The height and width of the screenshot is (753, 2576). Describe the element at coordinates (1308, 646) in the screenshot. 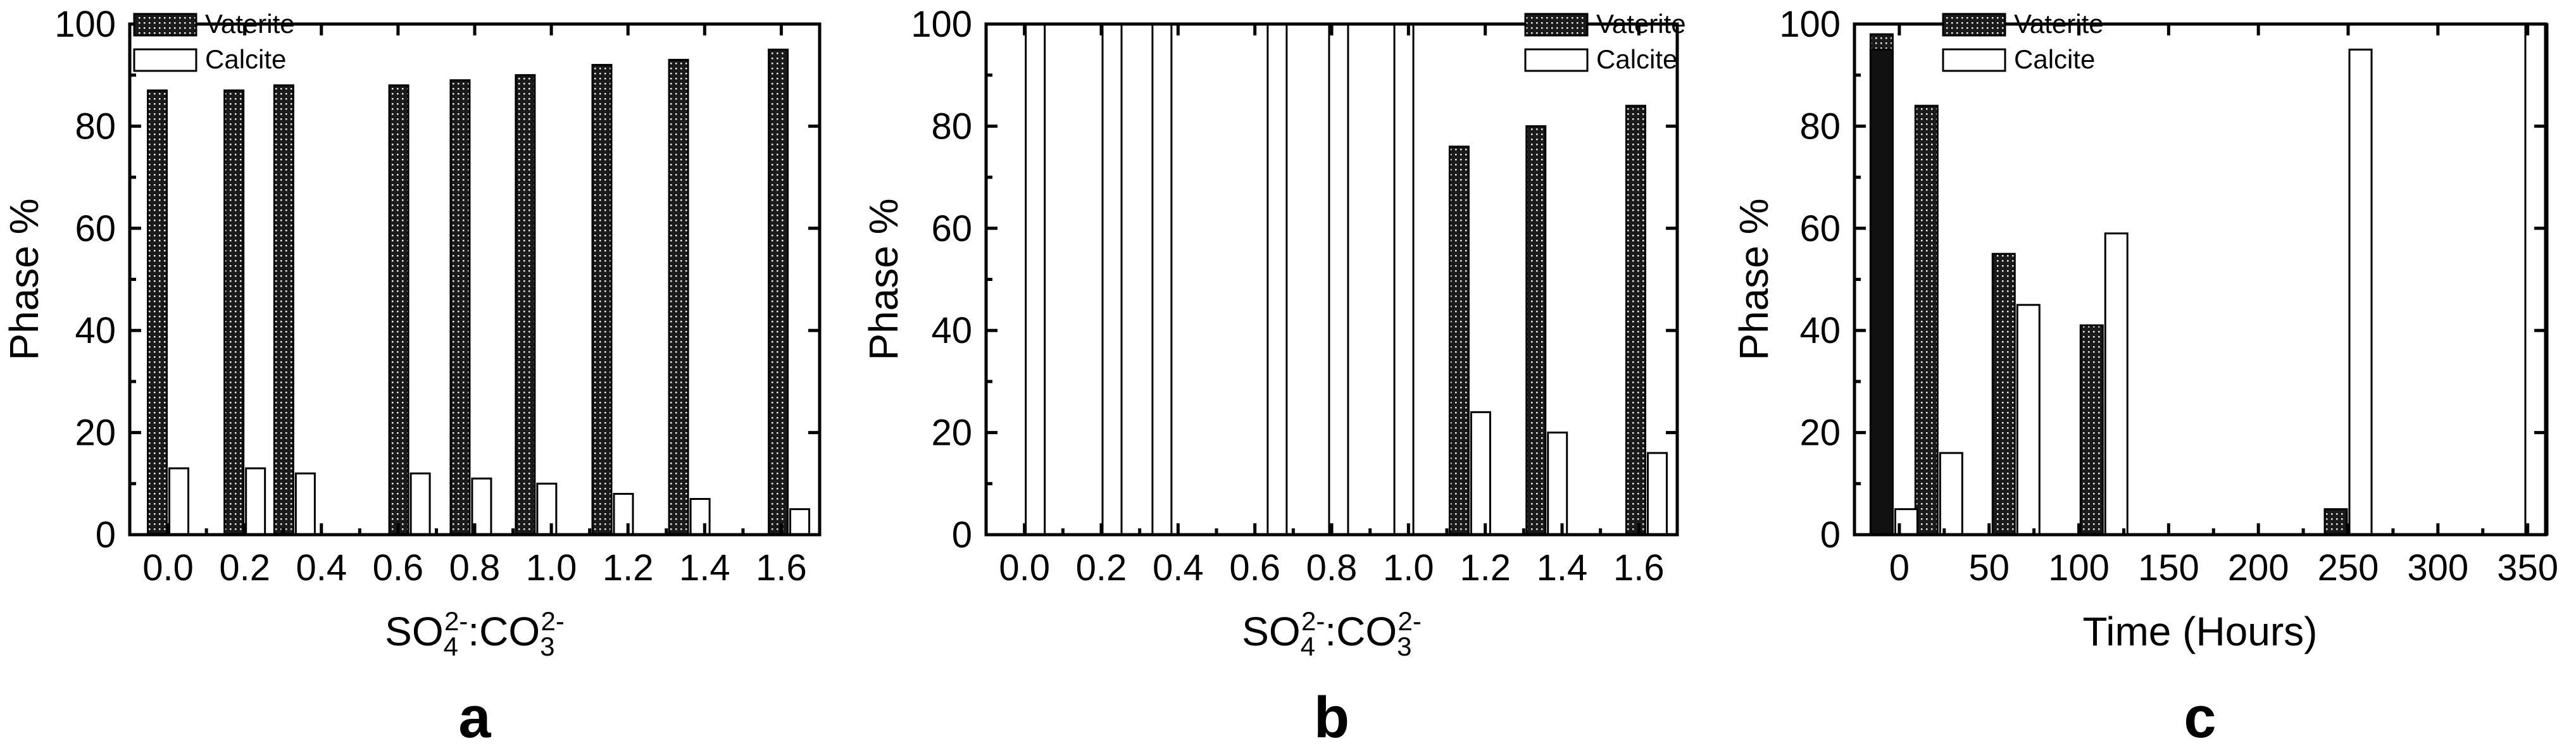

I see `x-axis-title-part: 4` at that location.